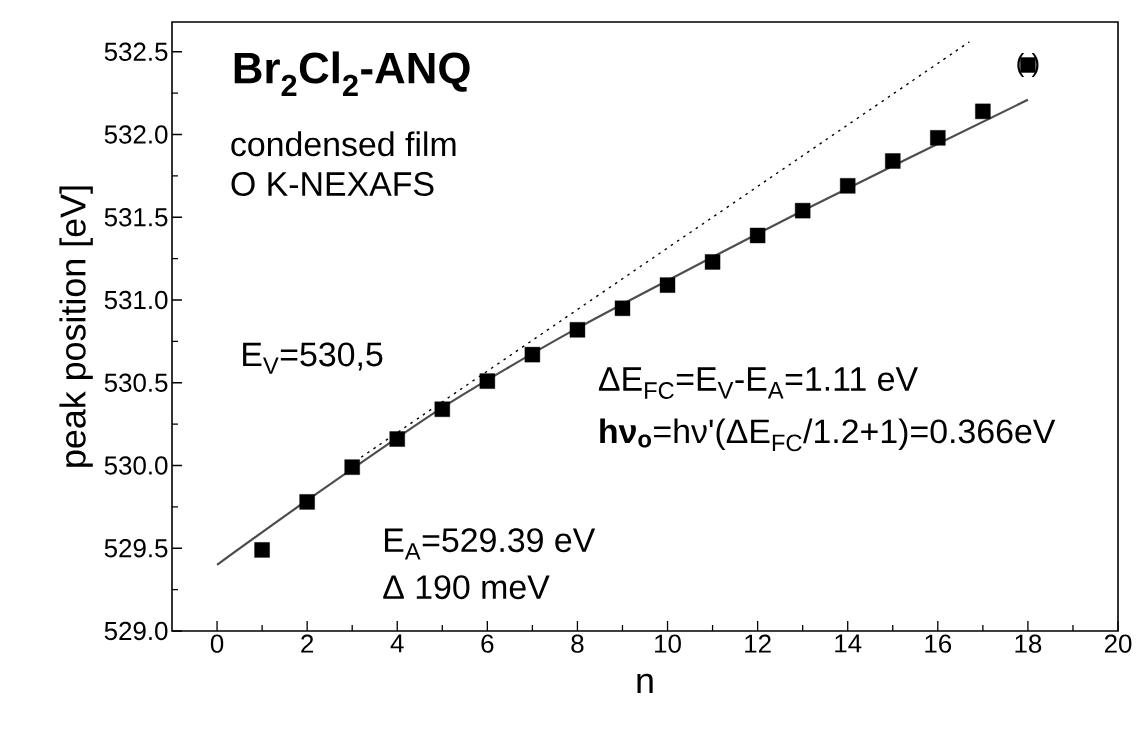 The width and height of the screenshot is (1140, 749). Describe the element at coordinates (1028, 643) in the screenshot. I see `x-tick-label: 18` at that location.